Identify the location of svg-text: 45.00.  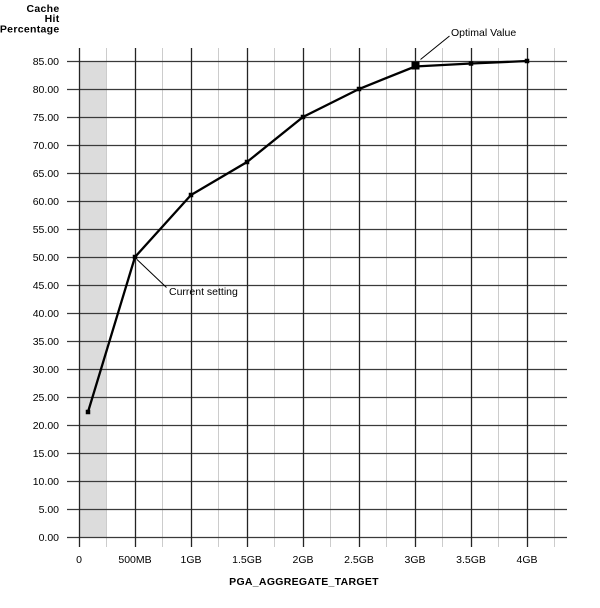
(46, 286).